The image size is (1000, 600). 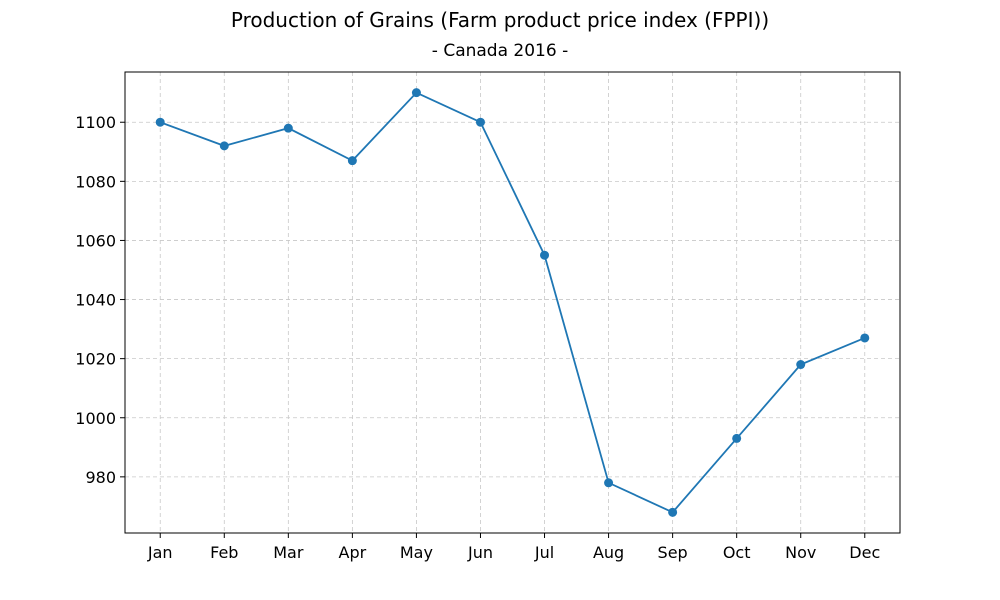 I want to click on y-tick-label: 980, so click(x=100, y=477).